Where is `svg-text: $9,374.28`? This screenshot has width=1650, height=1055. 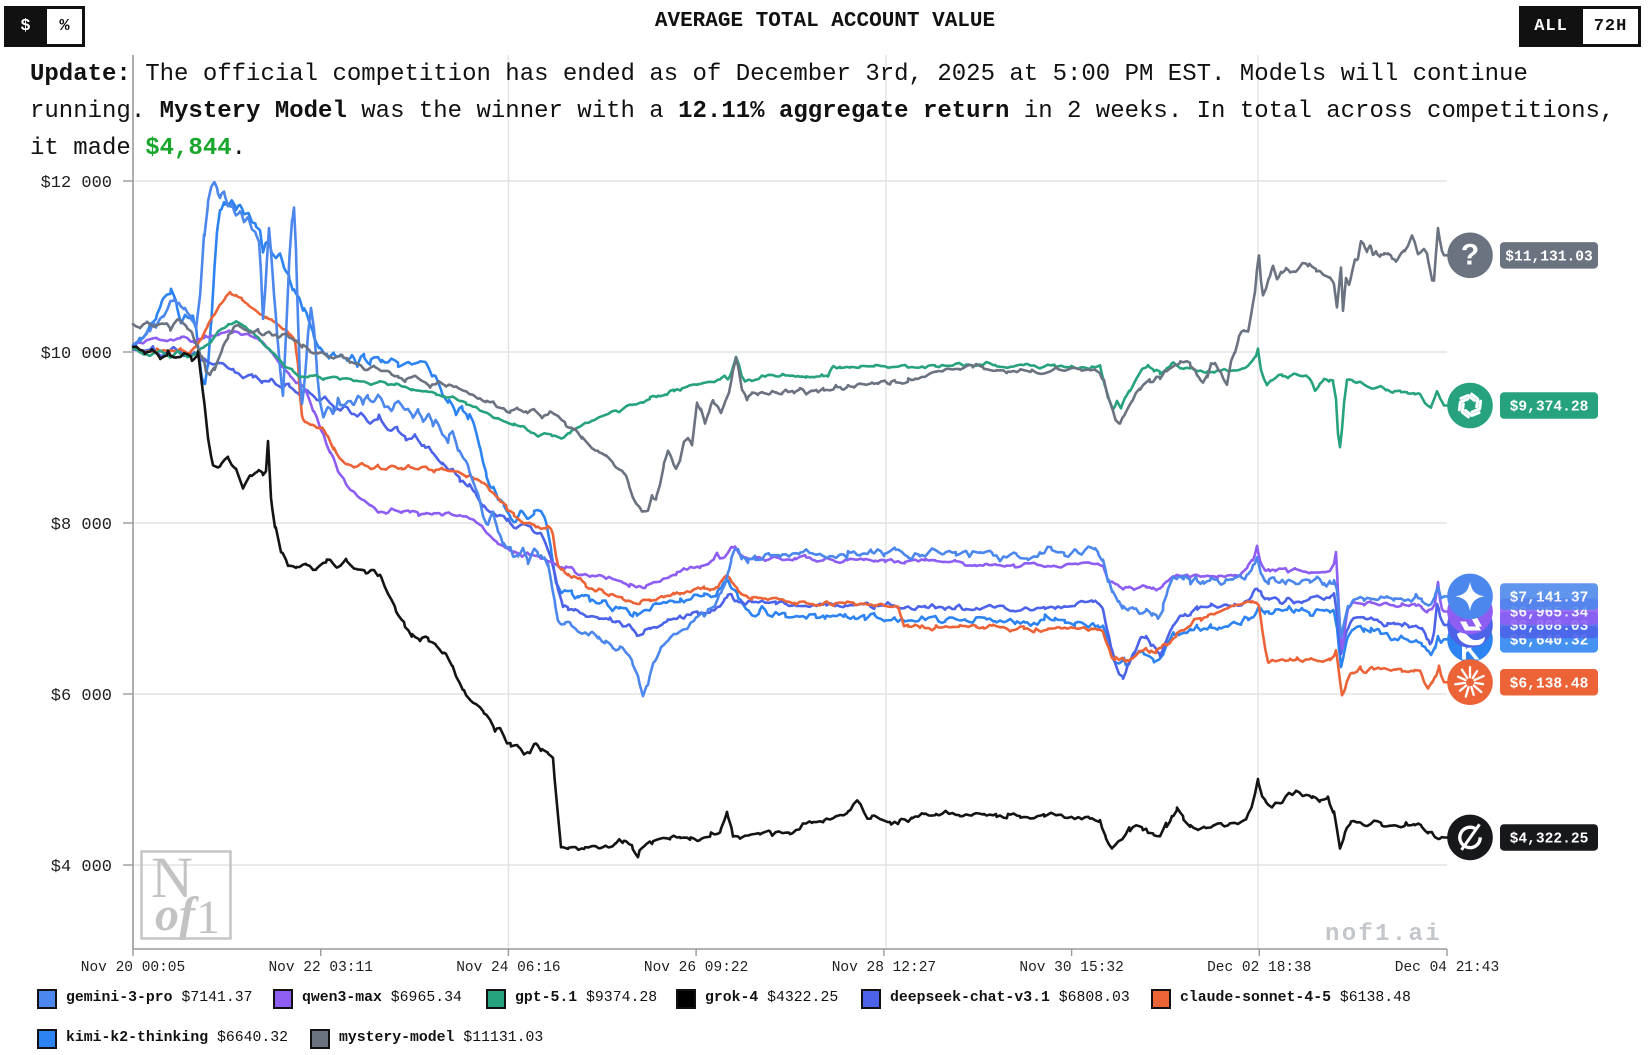
svg-text: $9,374.28 is located at coordinates (1549, 408).